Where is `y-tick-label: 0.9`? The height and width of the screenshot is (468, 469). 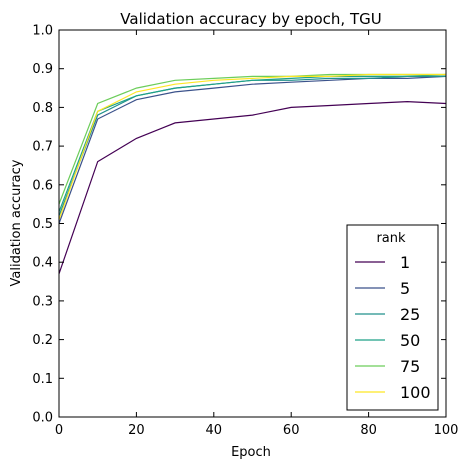 y-tick-label: 0.9 is located at coordinates (42, 69).